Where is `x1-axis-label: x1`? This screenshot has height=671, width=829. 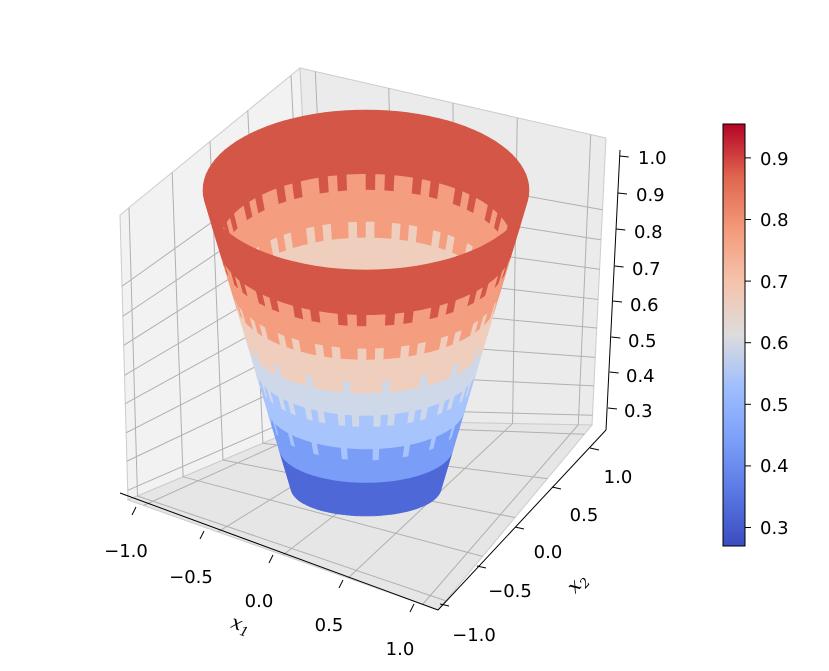 x1-axis-label: x1 is located at coordinates (240, 626).